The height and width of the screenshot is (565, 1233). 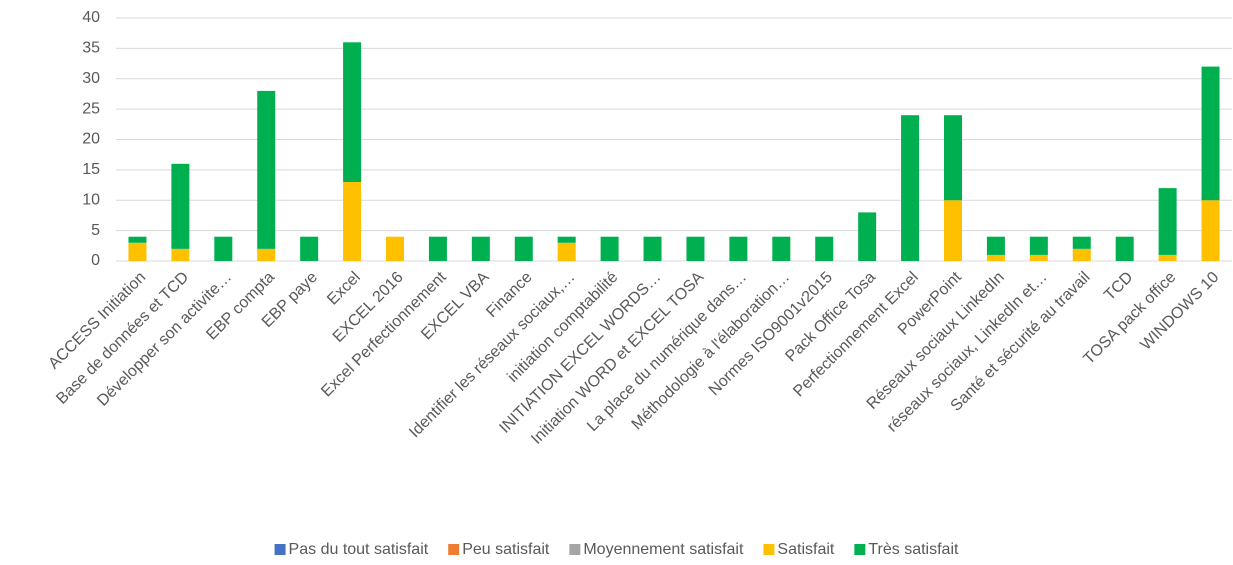 I want to click on y-tick-label: 40, so click(x=91, y=17).